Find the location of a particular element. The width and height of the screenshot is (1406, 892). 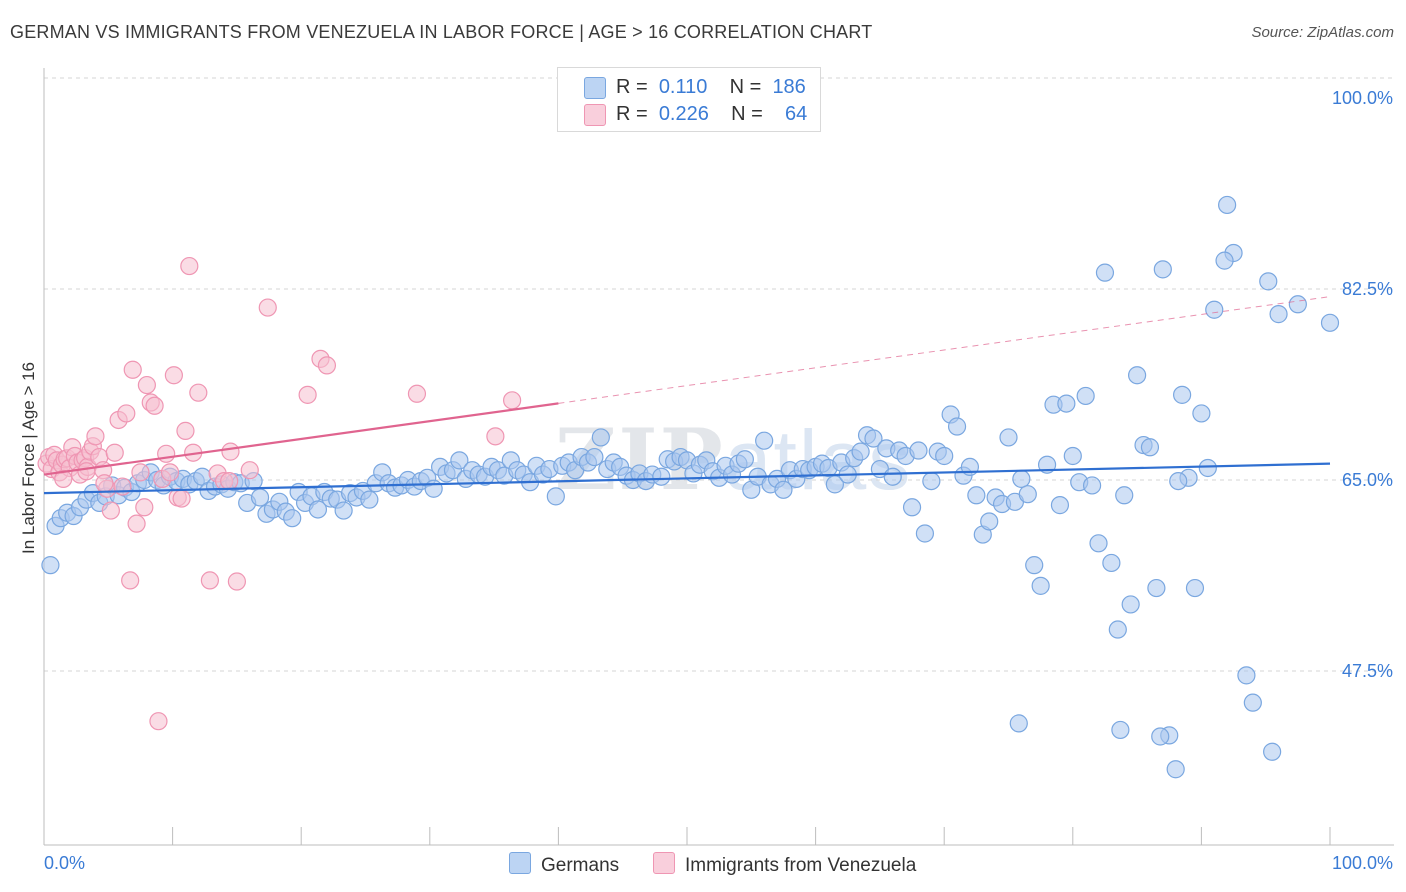

y-axis-label: In Labor Force | Age > 16 is located at coordinates (28, 458).